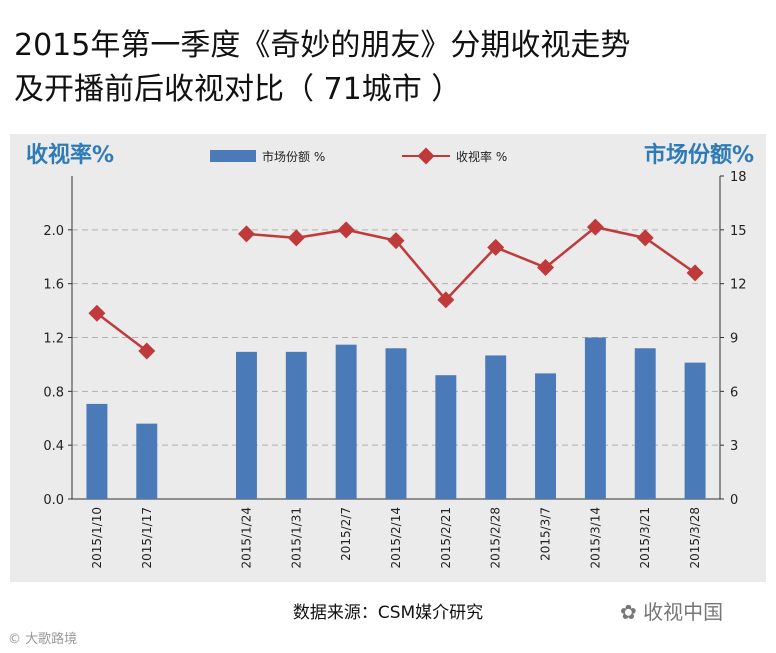 This screenshot has height=653, width=776. Describe the element at coordinates (699, 155) in the screenshot. I see `right-axis-title: 市场份额%` at that location.